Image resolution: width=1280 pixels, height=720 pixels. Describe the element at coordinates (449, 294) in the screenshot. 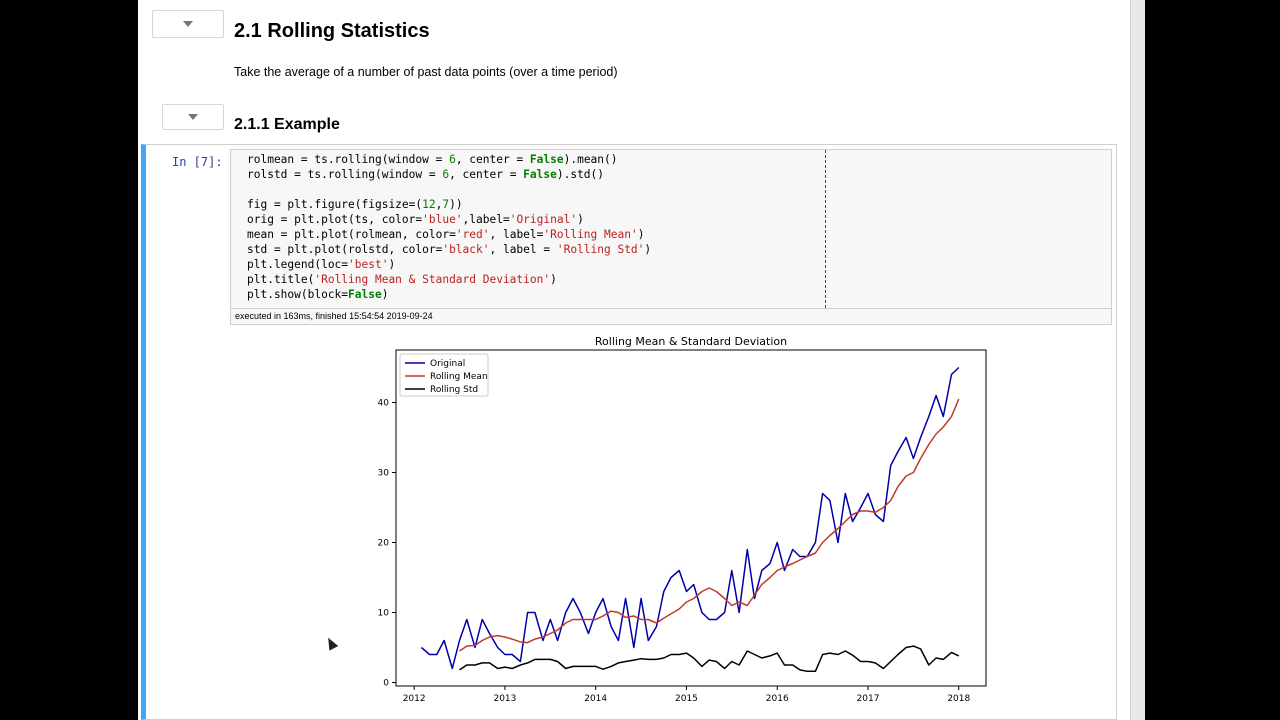

I see `code-line: plt.show(block=False)` at that location.